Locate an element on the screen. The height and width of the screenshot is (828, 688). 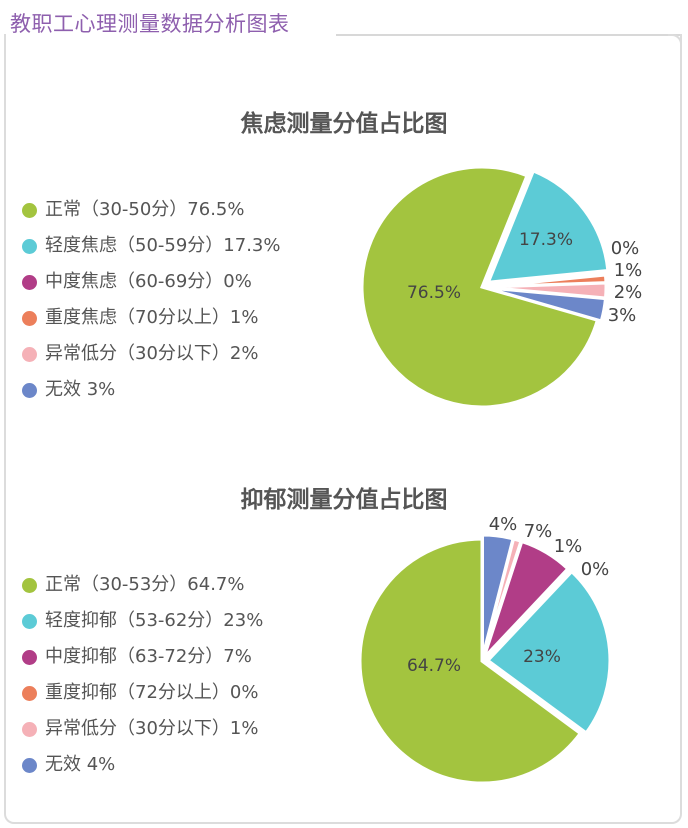
legend-item: 轻度抑郁（53-62分）23% is located at coordinates (142, 621).